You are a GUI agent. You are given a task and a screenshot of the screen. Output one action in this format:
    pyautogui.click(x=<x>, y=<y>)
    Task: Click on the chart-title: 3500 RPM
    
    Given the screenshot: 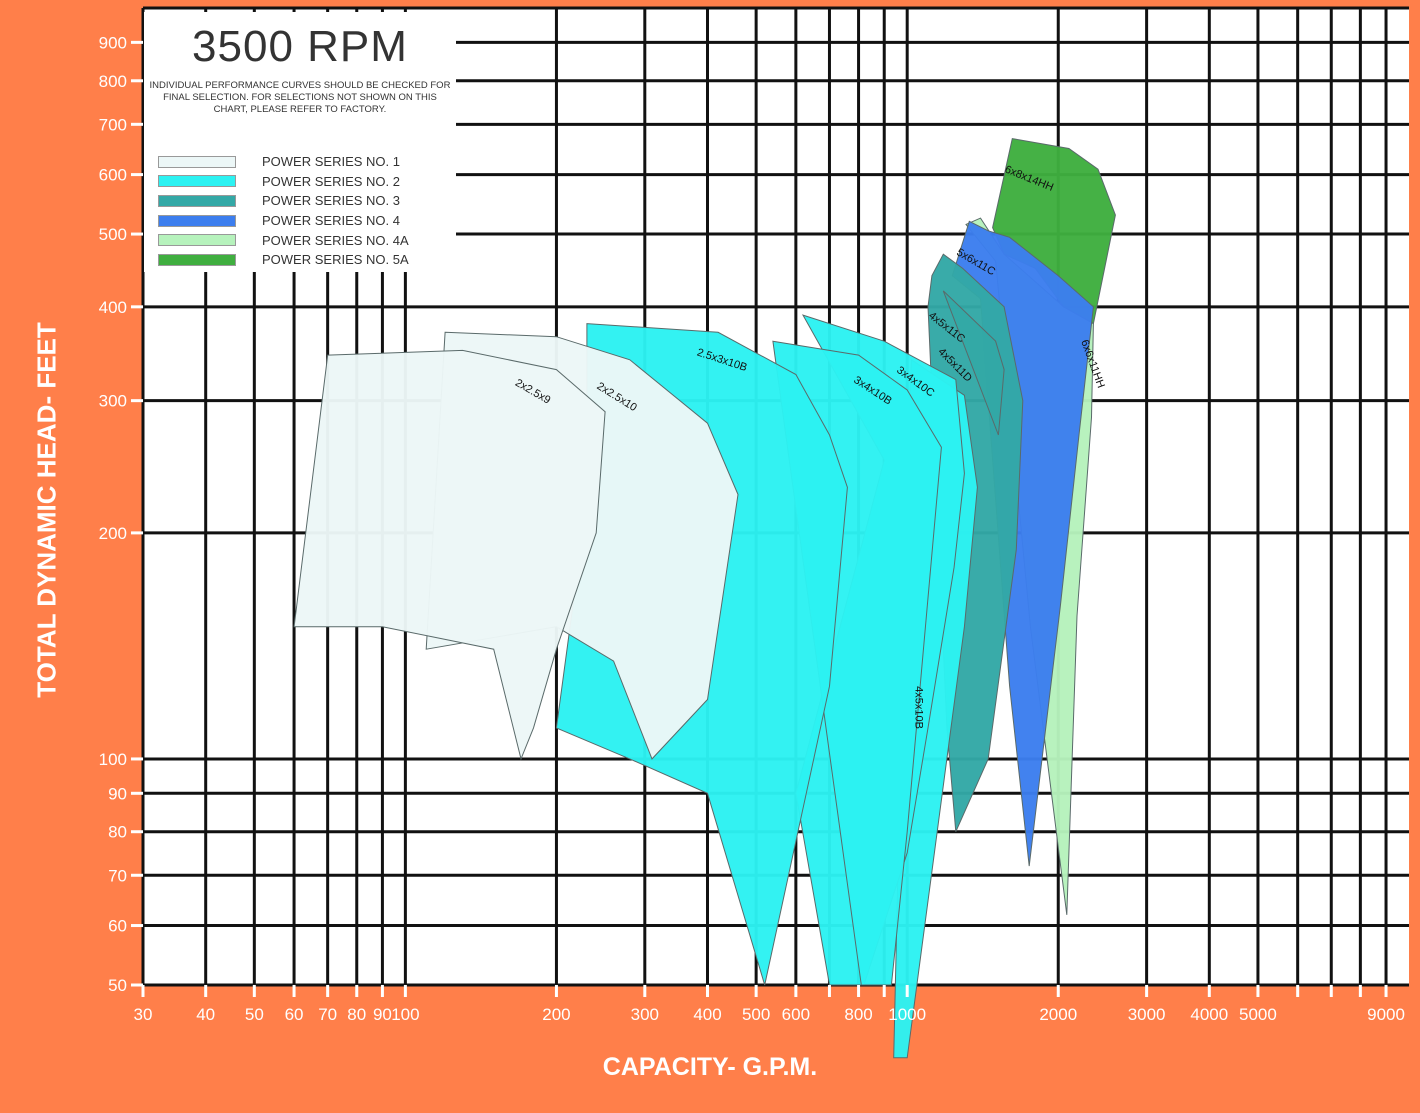 What is the action you would take?
    pyautogui.click(x=300, y=46)
    